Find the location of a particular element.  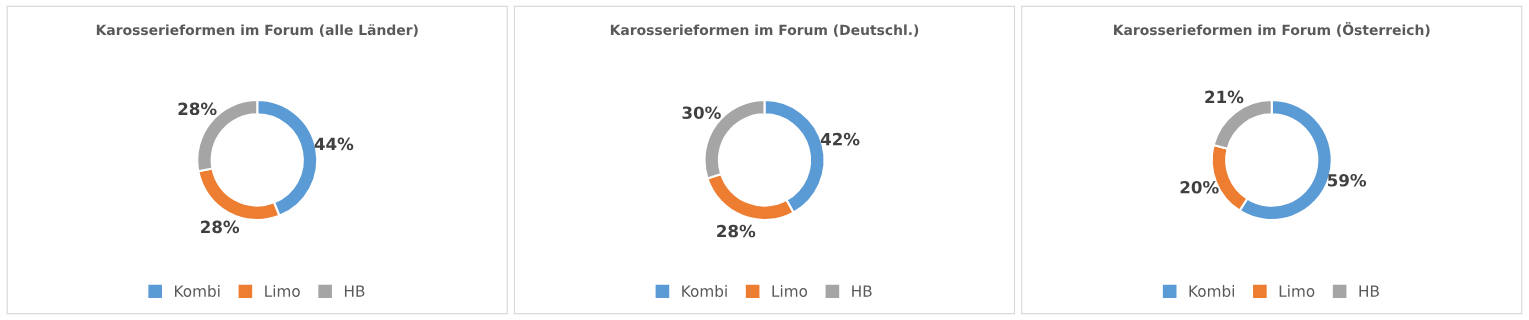

data-label: 20% is located at coordinates (1199, 187).